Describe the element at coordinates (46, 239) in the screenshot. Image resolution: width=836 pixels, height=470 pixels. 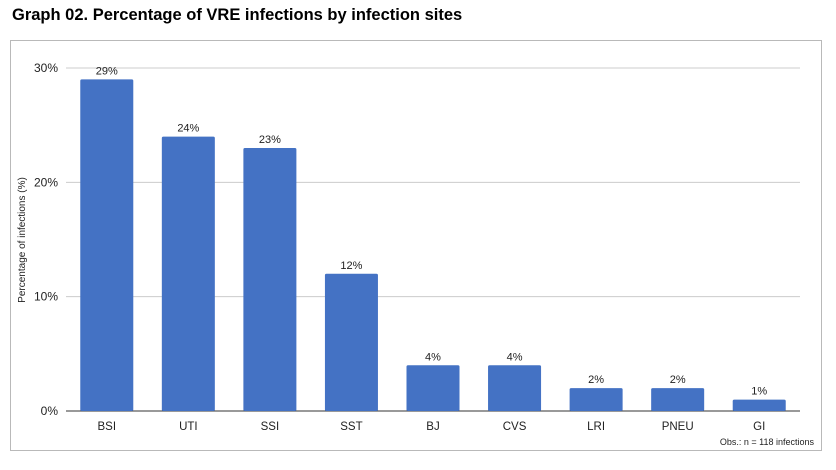
I see `y-axis-ticks: 0% 10% 20% 30%` at that location.